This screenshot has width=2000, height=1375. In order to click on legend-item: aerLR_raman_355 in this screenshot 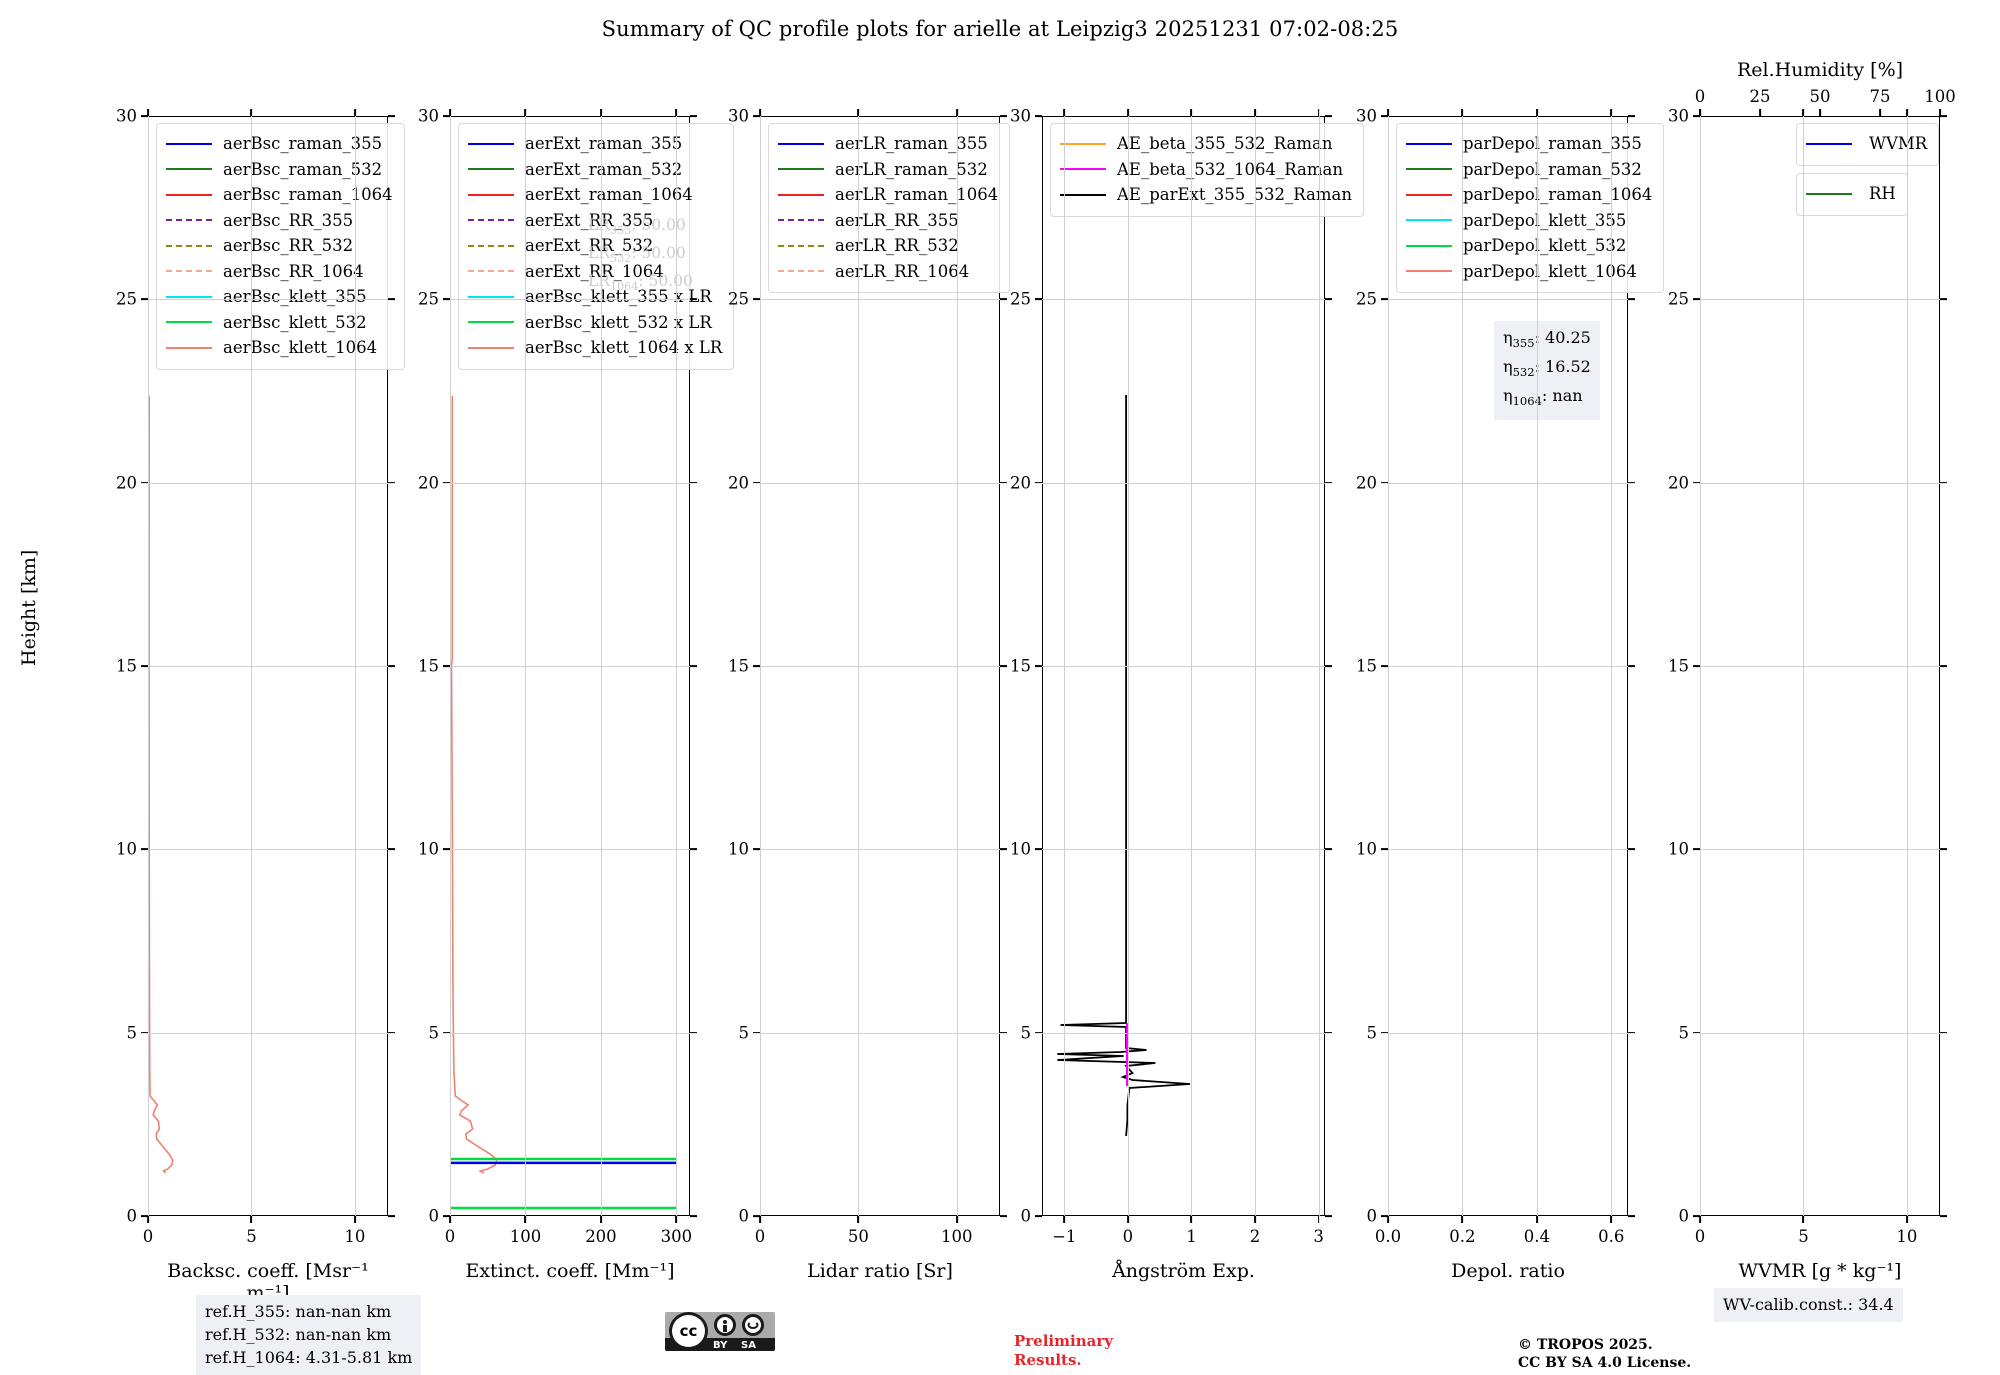, I will do `click(888, 144)`.